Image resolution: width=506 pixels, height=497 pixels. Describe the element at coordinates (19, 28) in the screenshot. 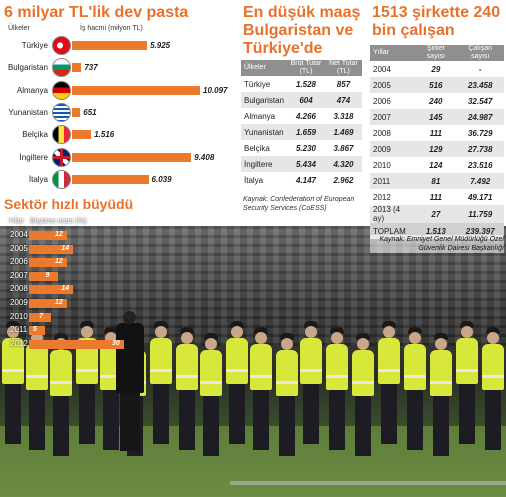

I see `volume-chart-ylabel: Ülkeler` at that location.